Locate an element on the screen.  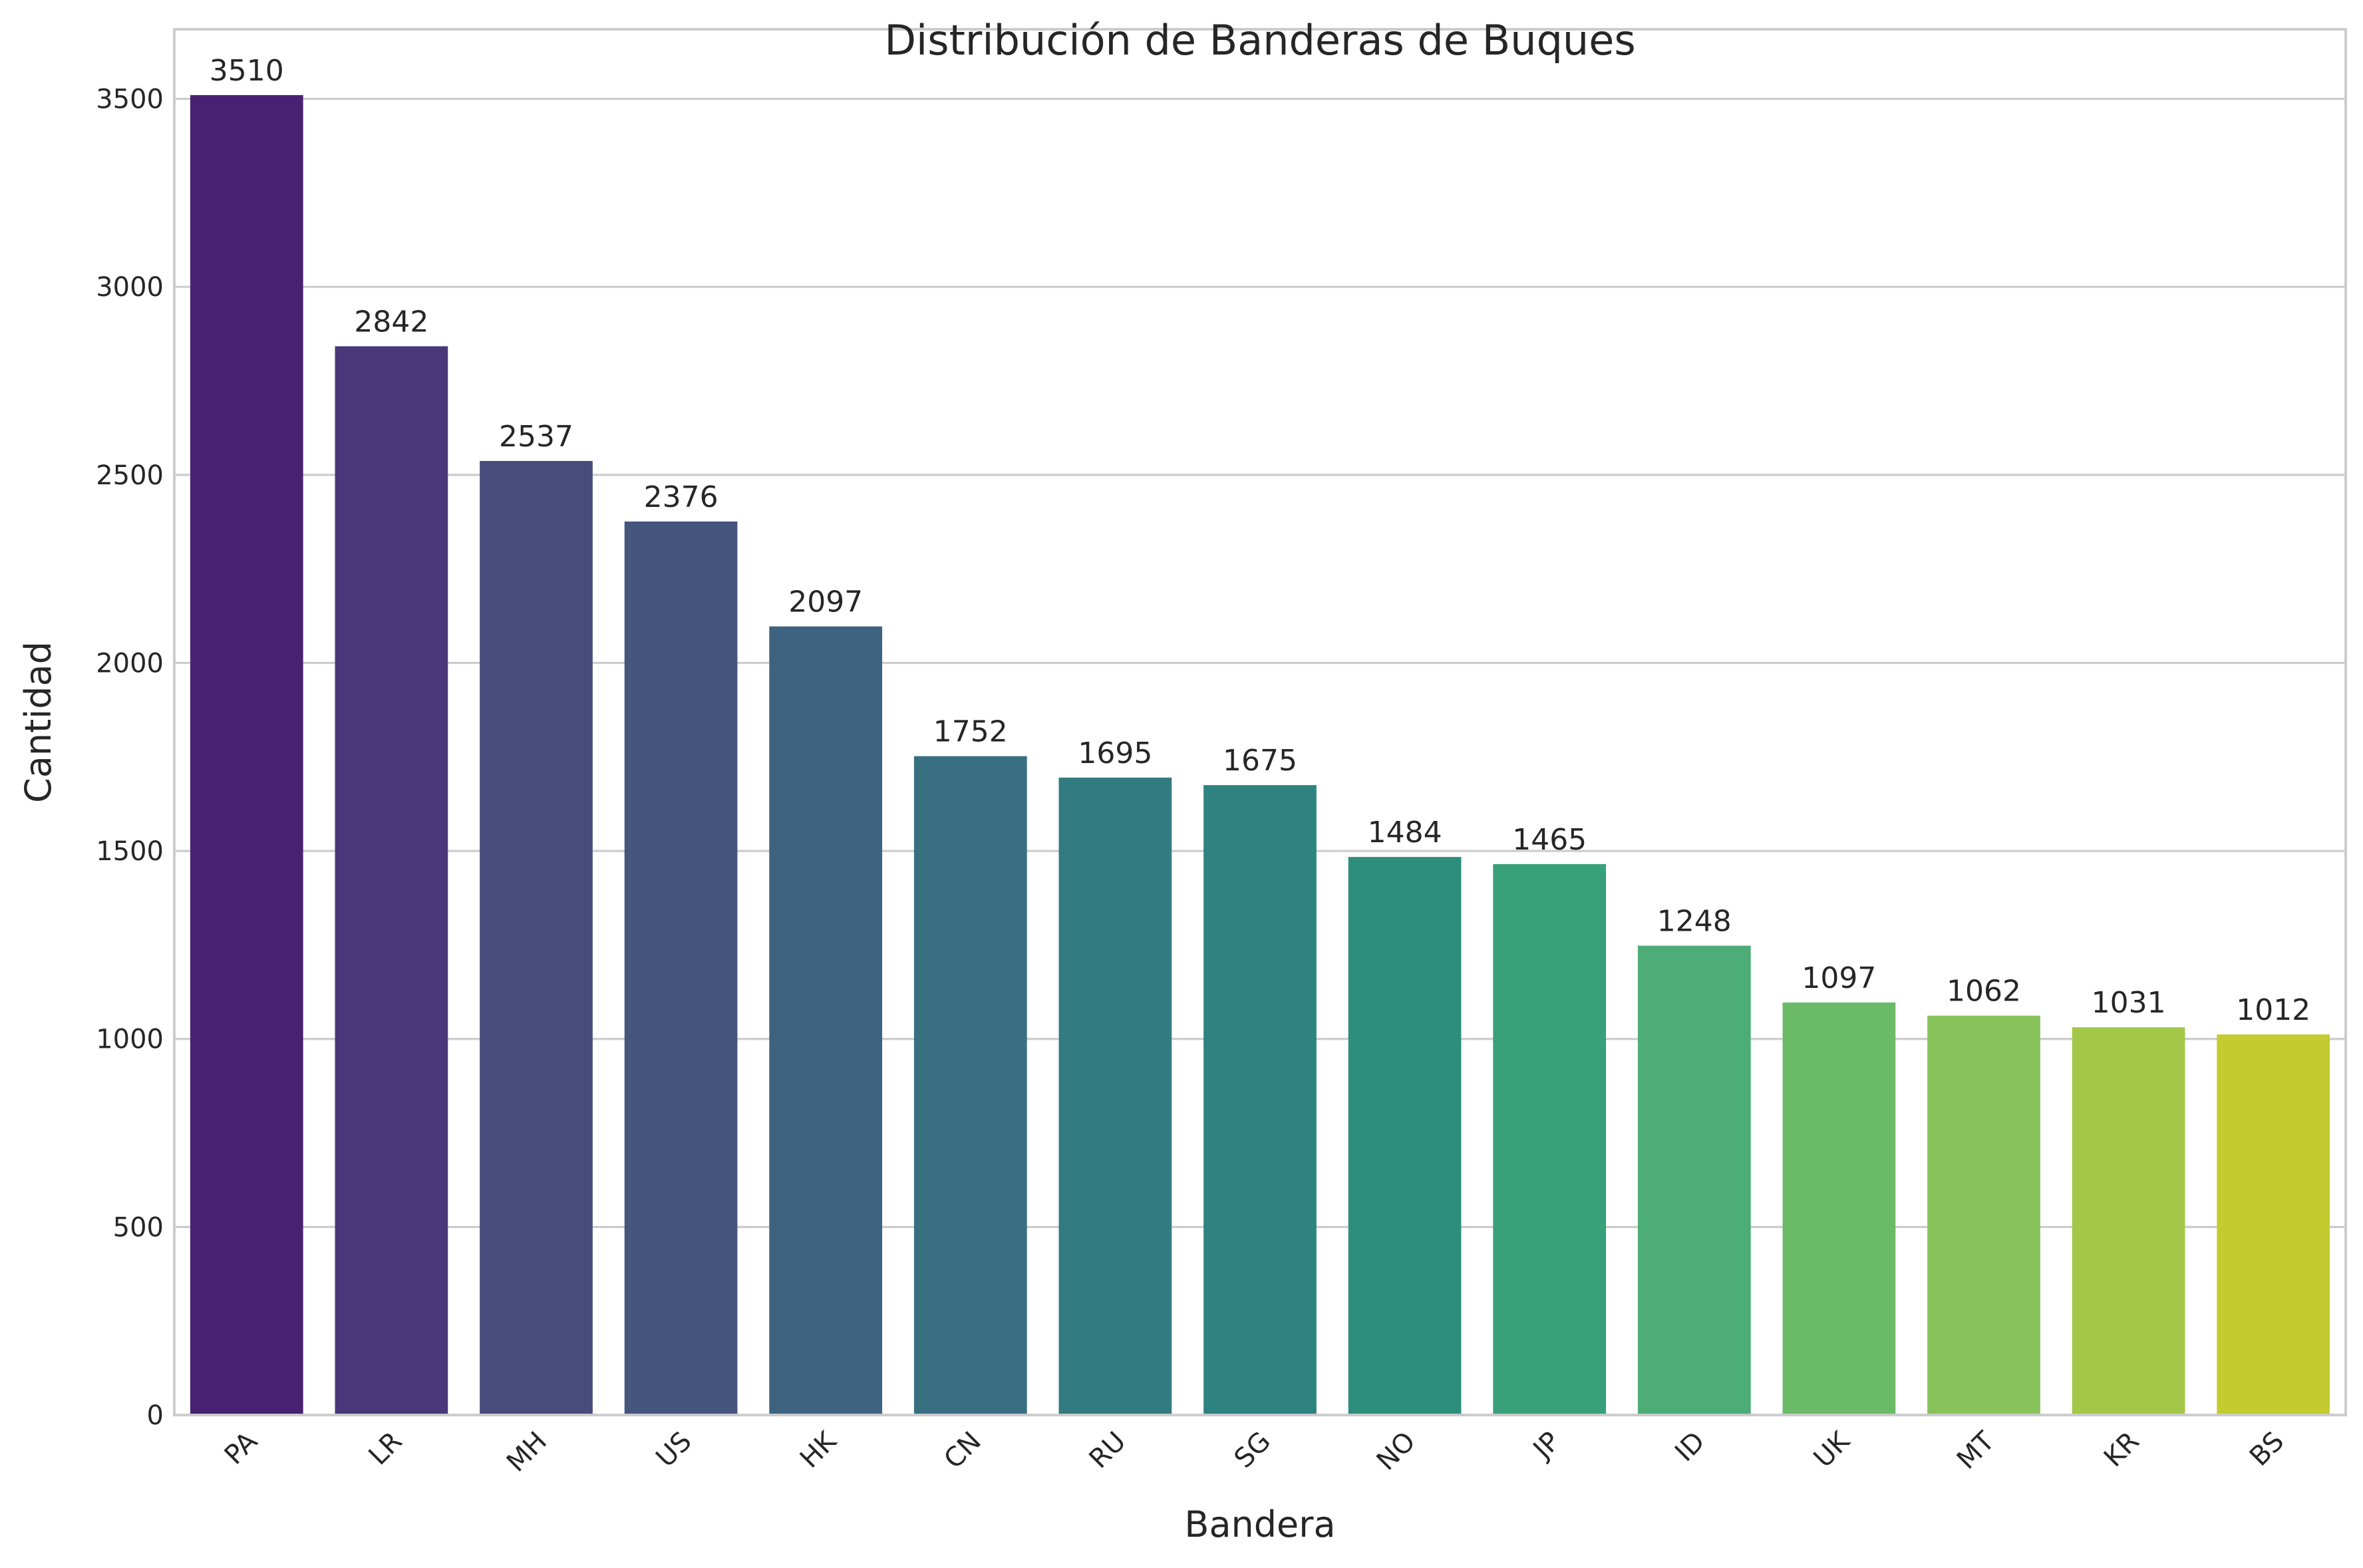
x-tick-label: NO is located at coordinates (1396, 1451).